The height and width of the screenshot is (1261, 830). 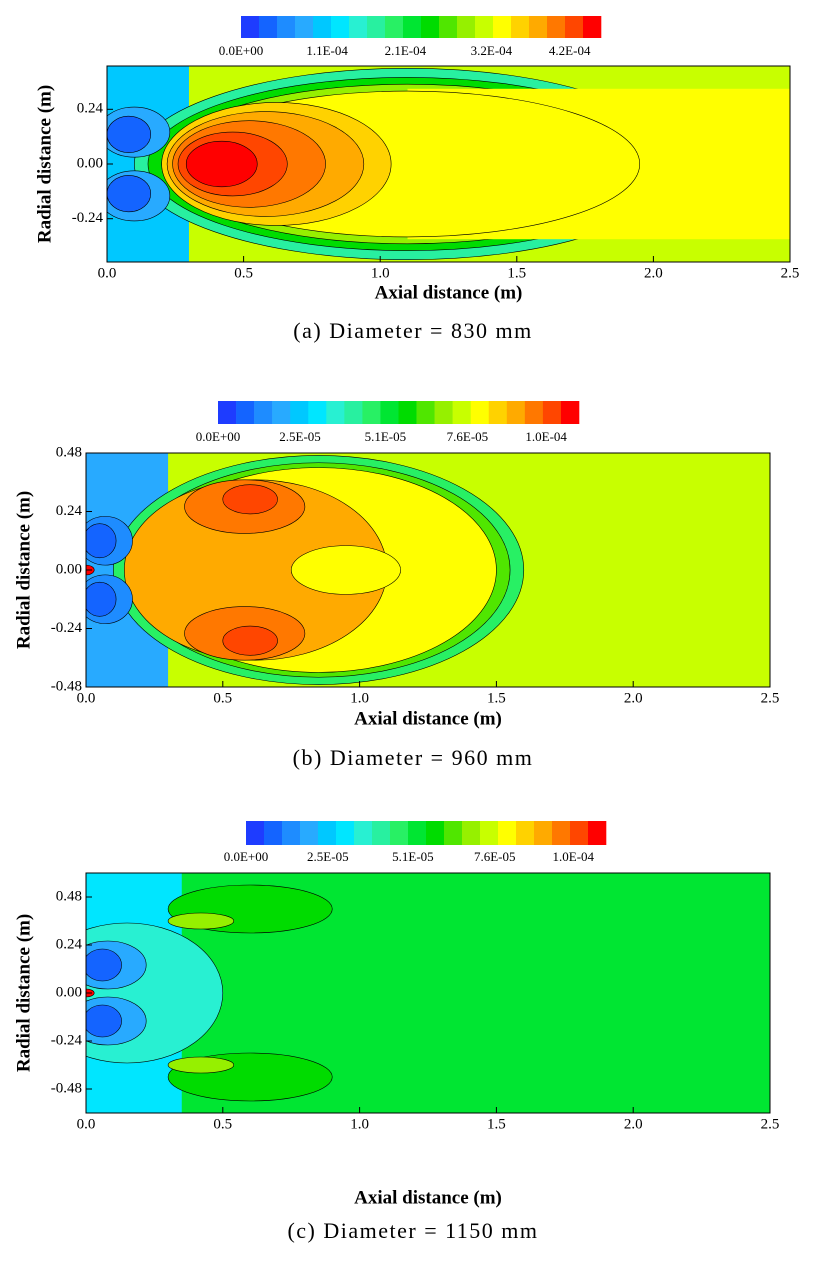 I want to click on colorbar-label: 2.1E-04, so click(x=406, y=50).